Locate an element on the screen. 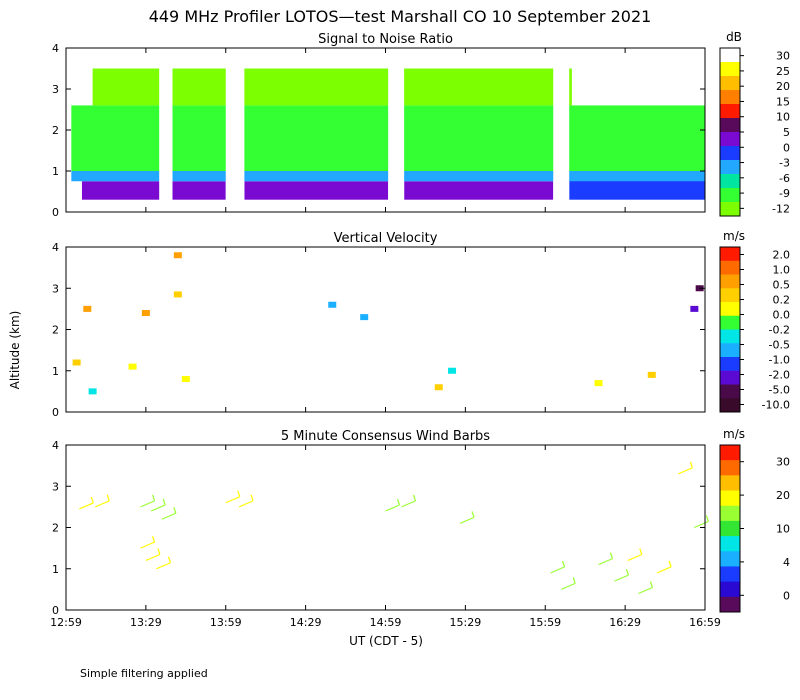 This screenshot has height=700, width=800. colorbar-label: -0.2 is located at coordinates (779, 330).